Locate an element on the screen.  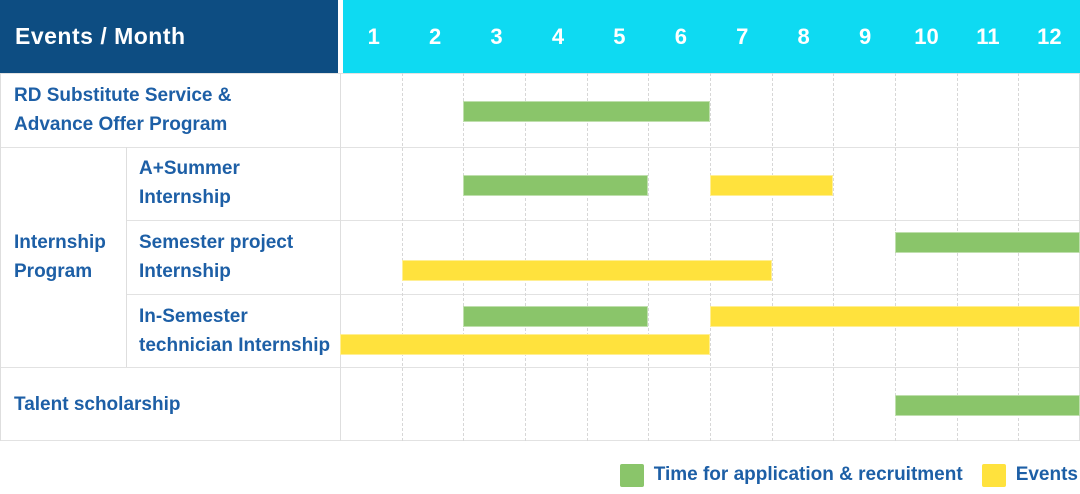
month-header-10: 10 is located at coordinates (926, 36).